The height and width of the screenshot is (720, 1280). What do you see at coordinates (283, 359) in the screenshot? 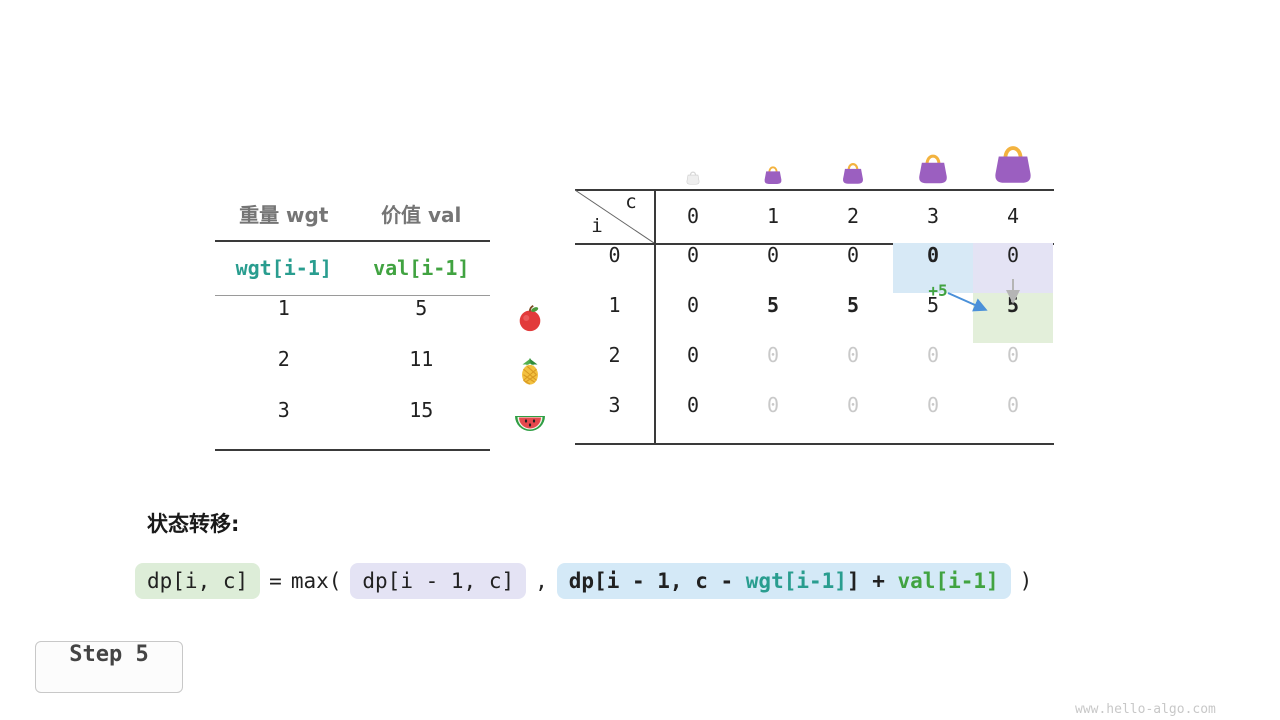
I see `item-2-weight: 2` at bounding box center [283, 359].